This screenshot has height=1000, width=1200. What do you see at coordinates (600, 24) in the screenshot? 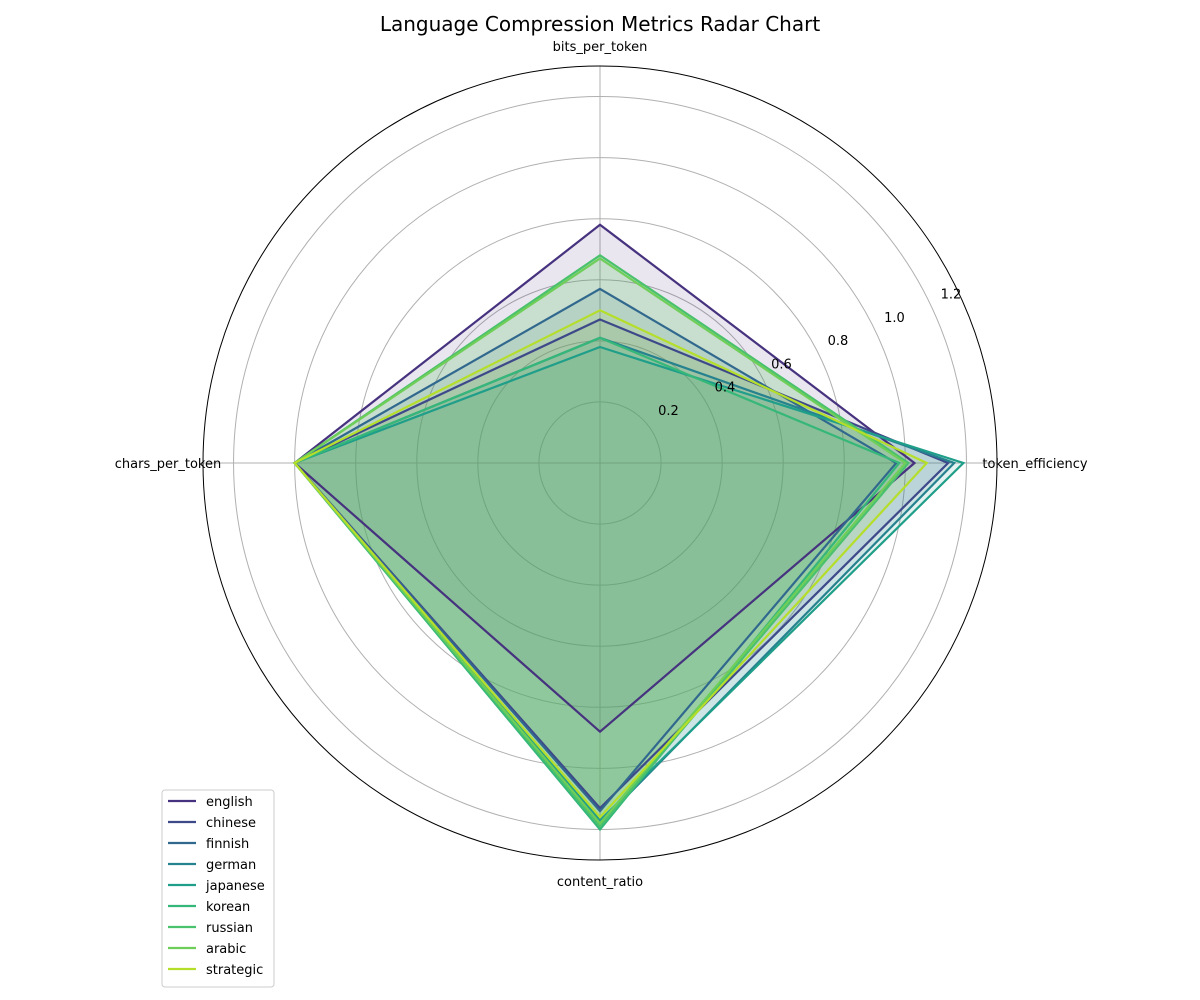
I see `chart-title: Language Compression Metrics Radar Chart` at bounding box center [600, 24].